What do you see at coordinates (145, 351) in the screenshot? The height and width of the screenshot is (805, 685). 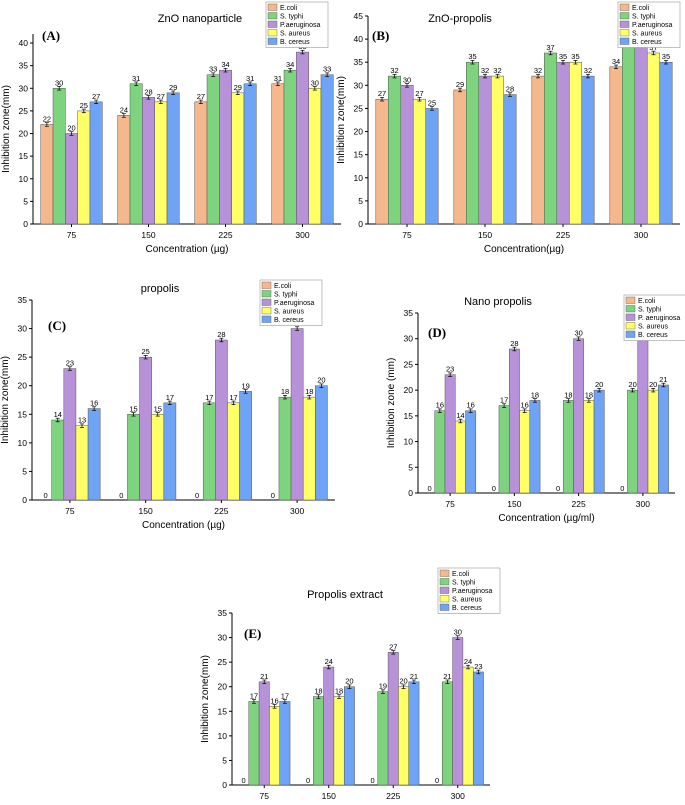 I see `data-label: 25` at bounding box center [145, 351].